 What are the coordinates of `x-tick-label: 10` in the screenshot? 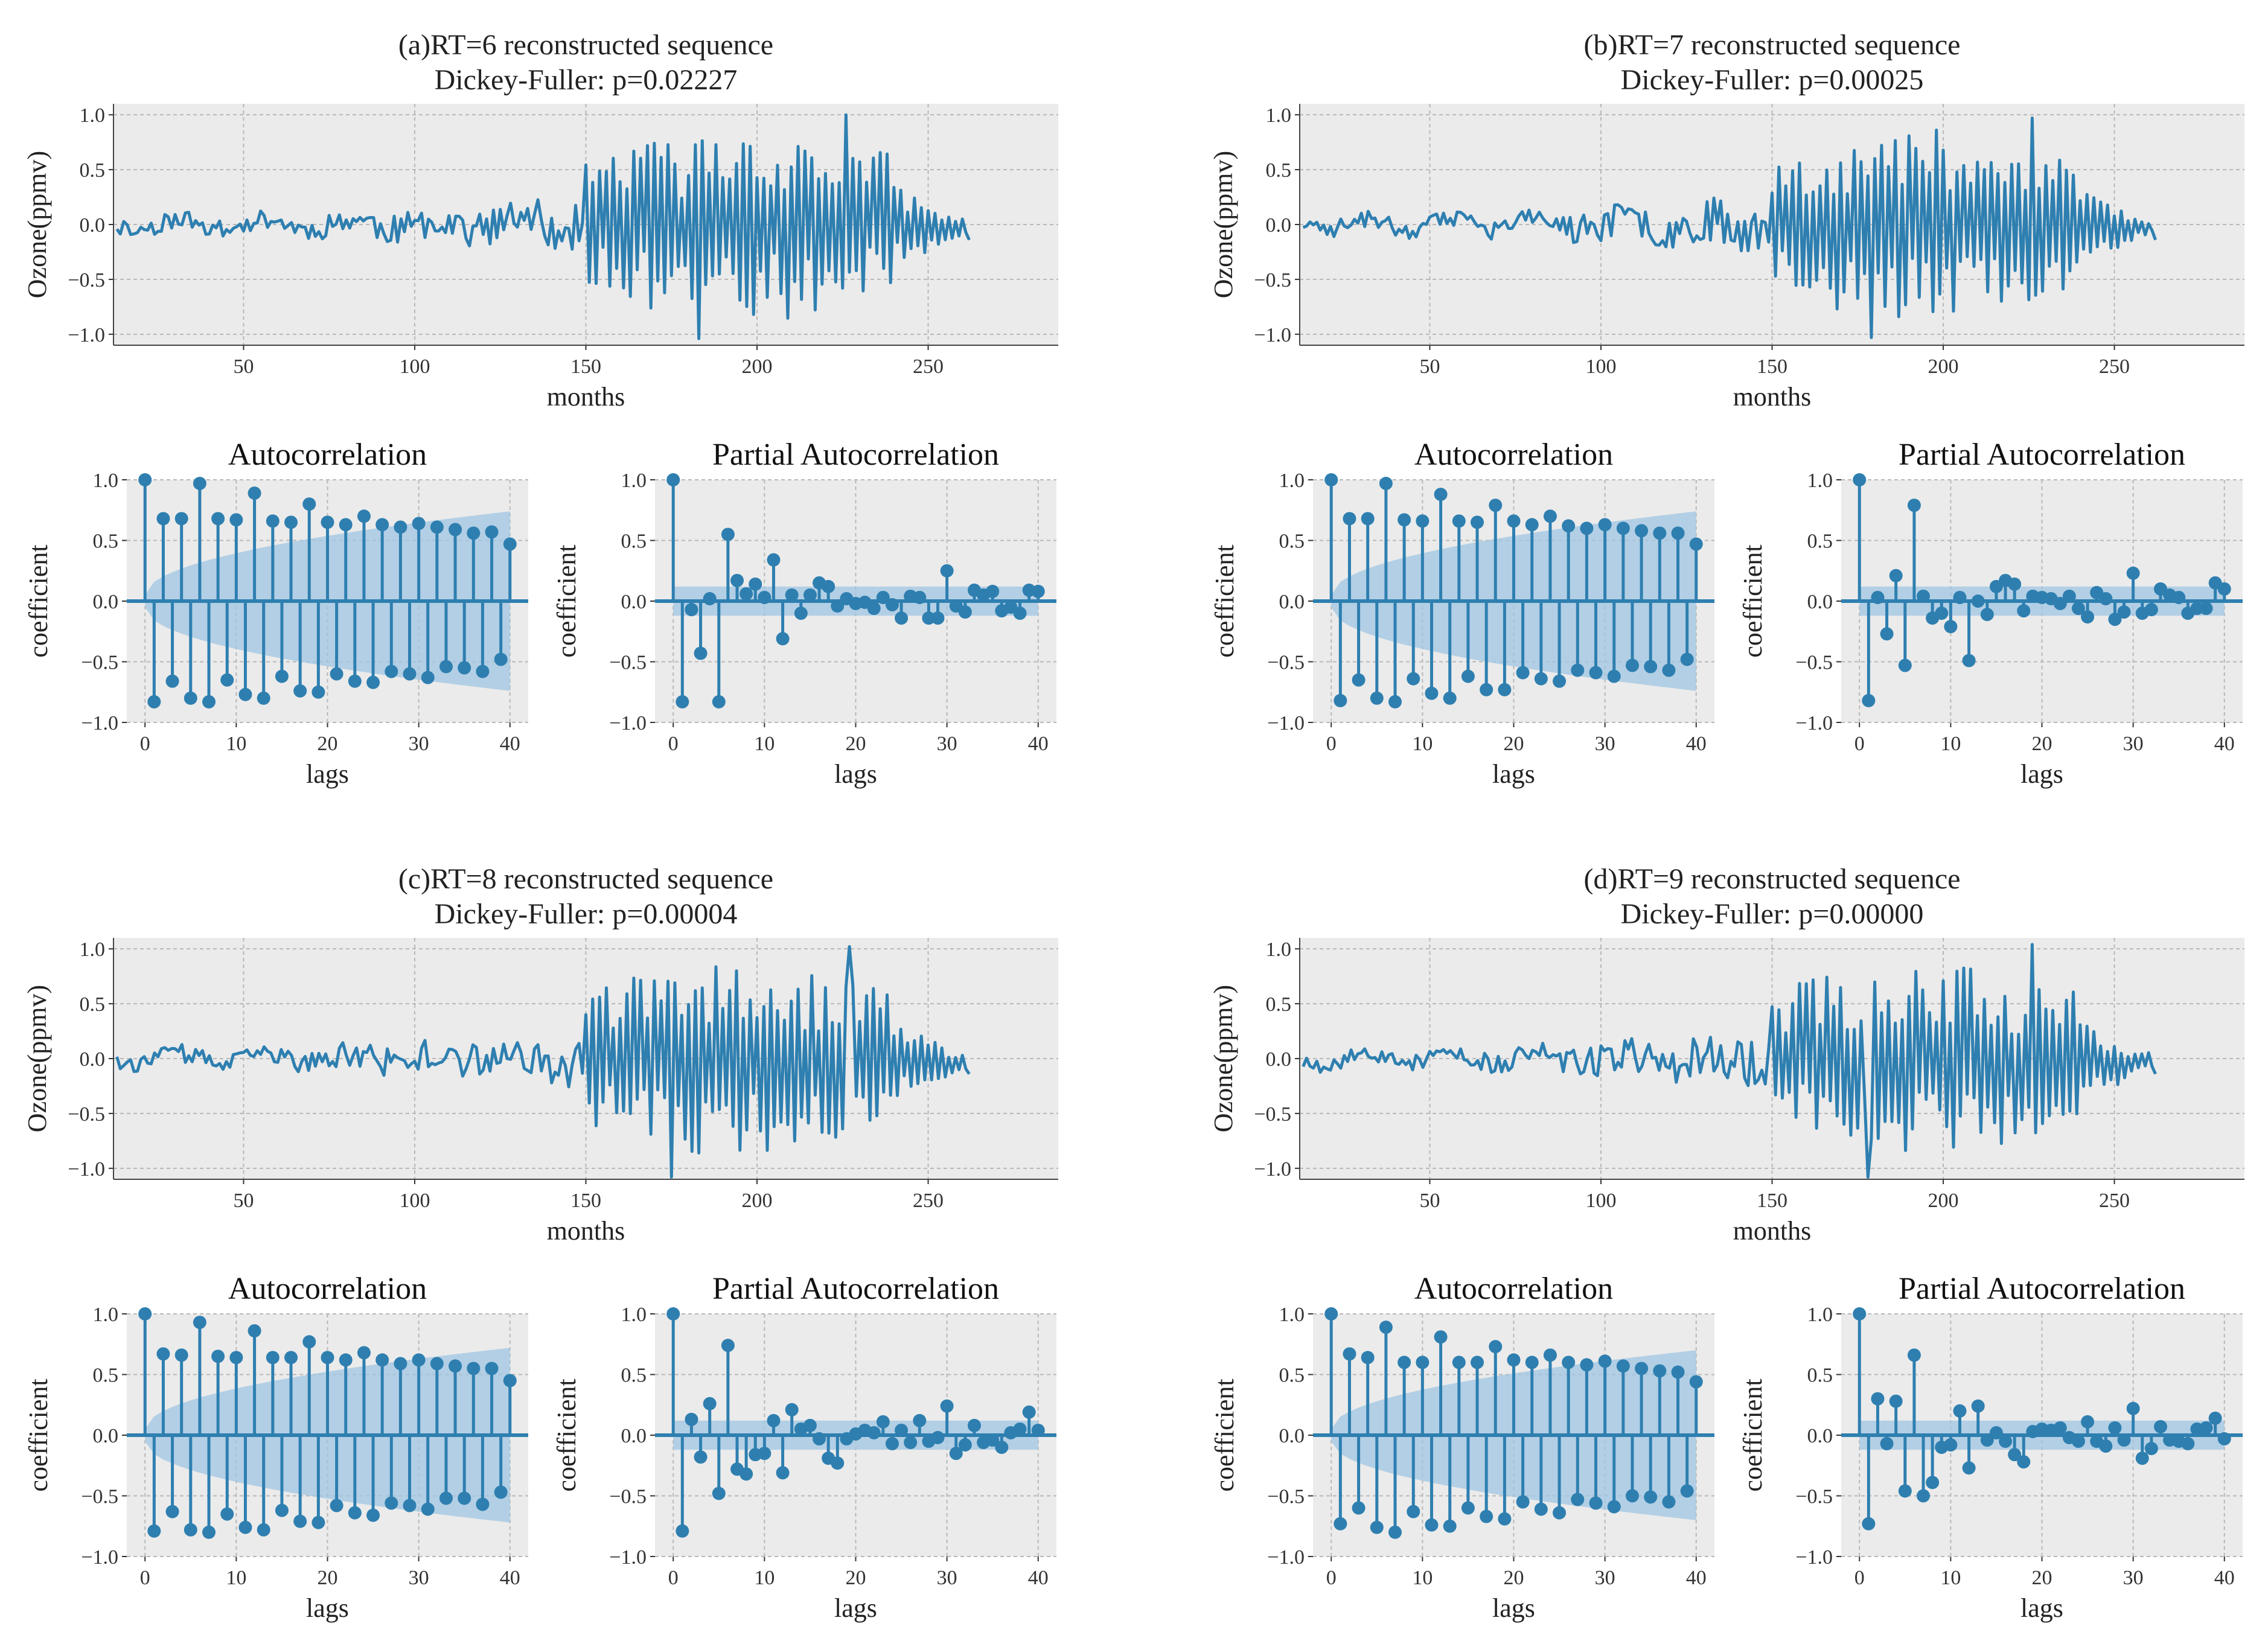 It's located at (764, 744).